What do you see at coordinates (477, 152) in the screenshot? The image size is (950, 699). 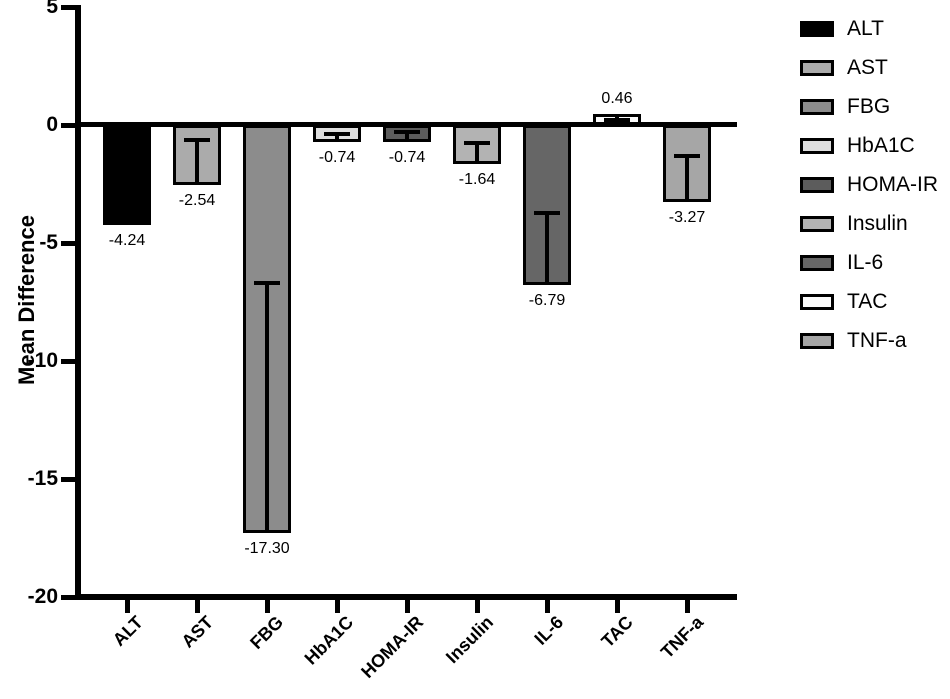 I see `error-bar-stem-Insulin` at bounding box center [477, 152].